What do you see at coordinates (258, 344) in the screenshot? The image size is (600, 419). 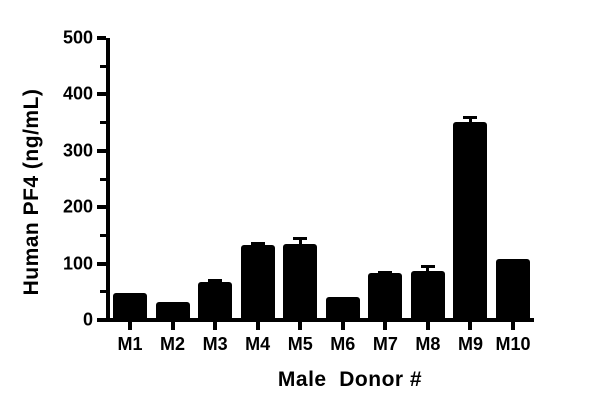 I see `x-category-label: M4` at bounding box center [258, 344].